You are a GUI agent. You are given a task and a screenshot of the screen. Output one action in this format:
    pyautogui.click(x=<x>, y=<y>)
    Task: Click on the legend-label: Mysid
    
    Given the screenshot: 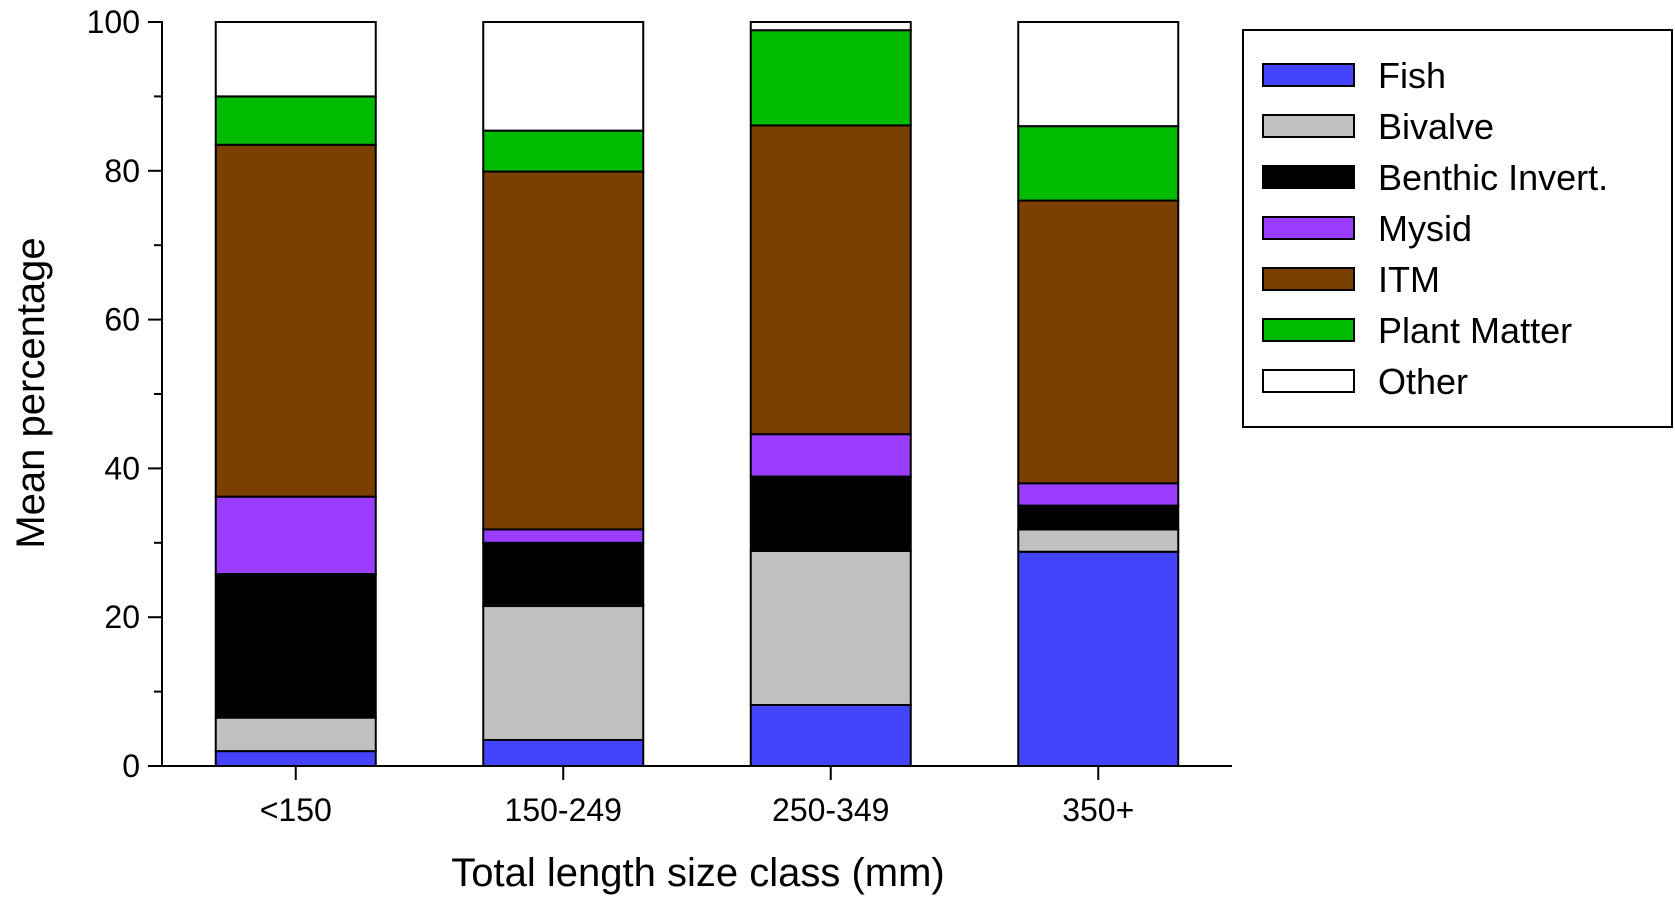 What is the action you would take?
    pyautogui.click(x=1425, y=228)
    